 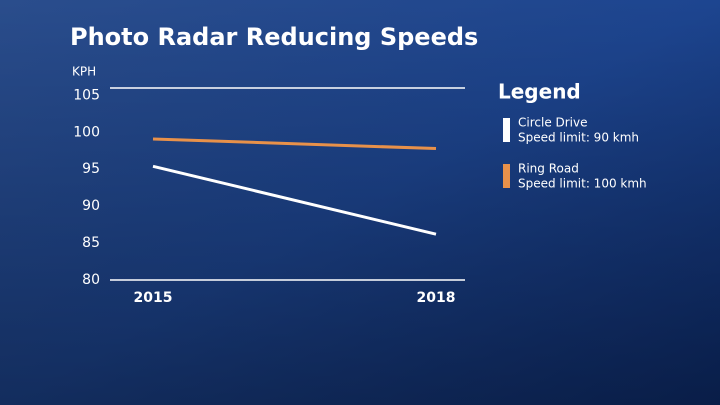 What do you see at coordinates (91, 243) in the screenshot?
I see `y-tick-label: 85` at bounding box center [91, 243].